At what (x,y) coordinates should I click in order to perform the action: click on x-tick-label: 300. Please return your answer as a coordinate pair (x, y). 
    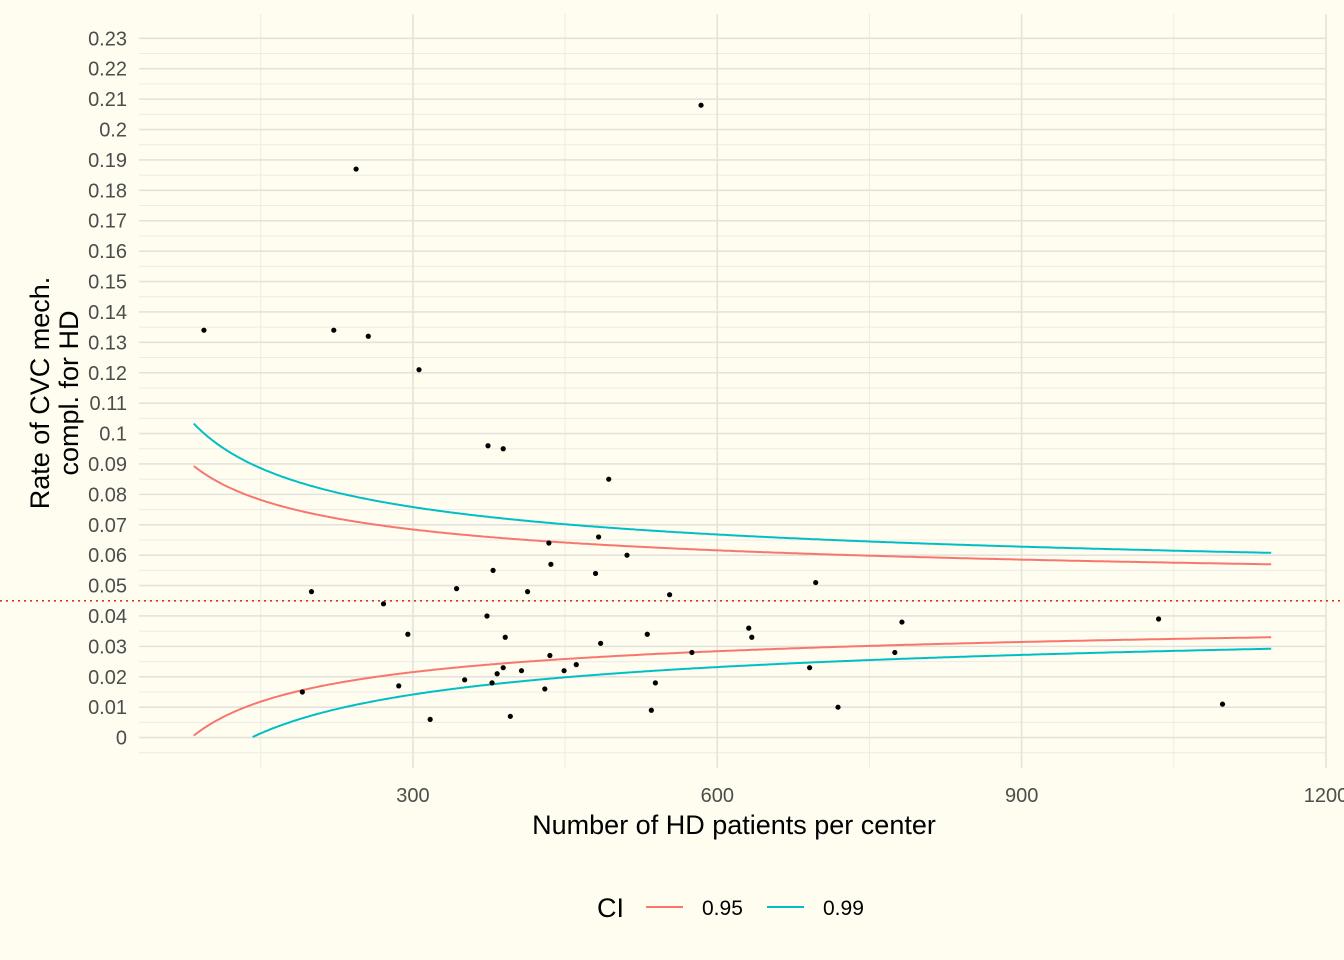
    Looking at the image, I should click on (412, 796).